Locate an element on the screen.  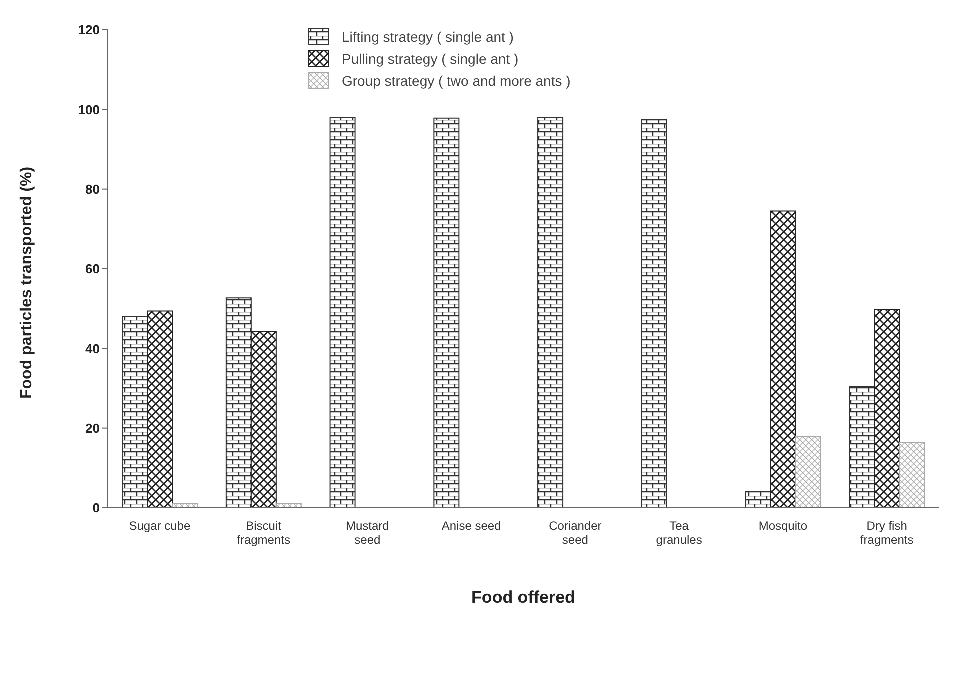
y-tick-label: 40 is located at coordinates (93, 348).